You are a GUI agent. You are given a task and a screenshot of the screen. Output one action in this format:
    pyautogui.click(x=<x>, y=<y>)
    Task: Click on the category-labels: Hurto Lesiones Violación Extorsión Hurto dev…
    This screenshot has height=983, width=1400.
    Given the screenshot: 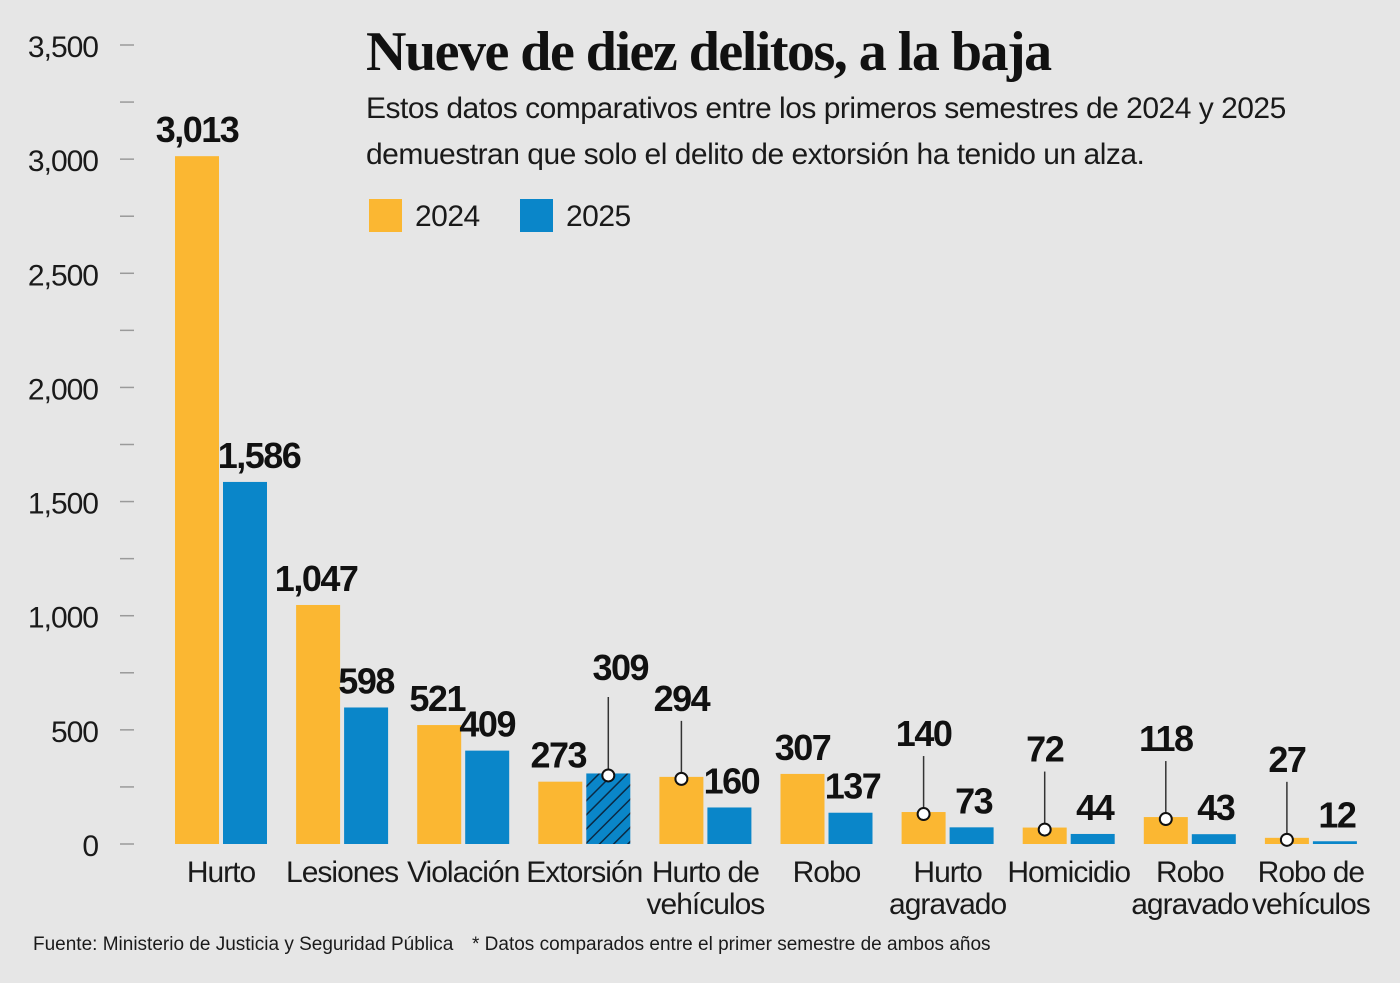 What is the action you would take?
    pyautogui.click(x=779, y=888)
    